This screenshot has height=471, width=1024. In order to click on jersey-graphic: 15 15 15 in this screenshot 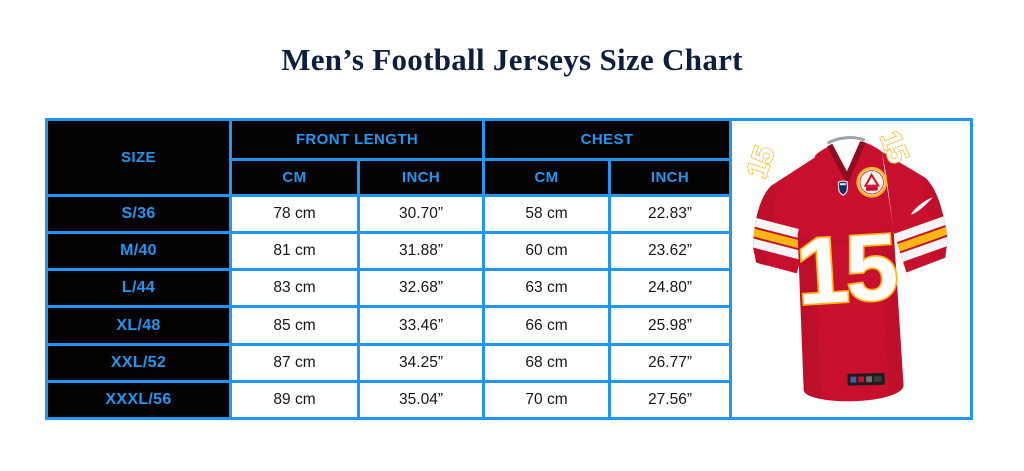, I will do `click(844, 264)`.